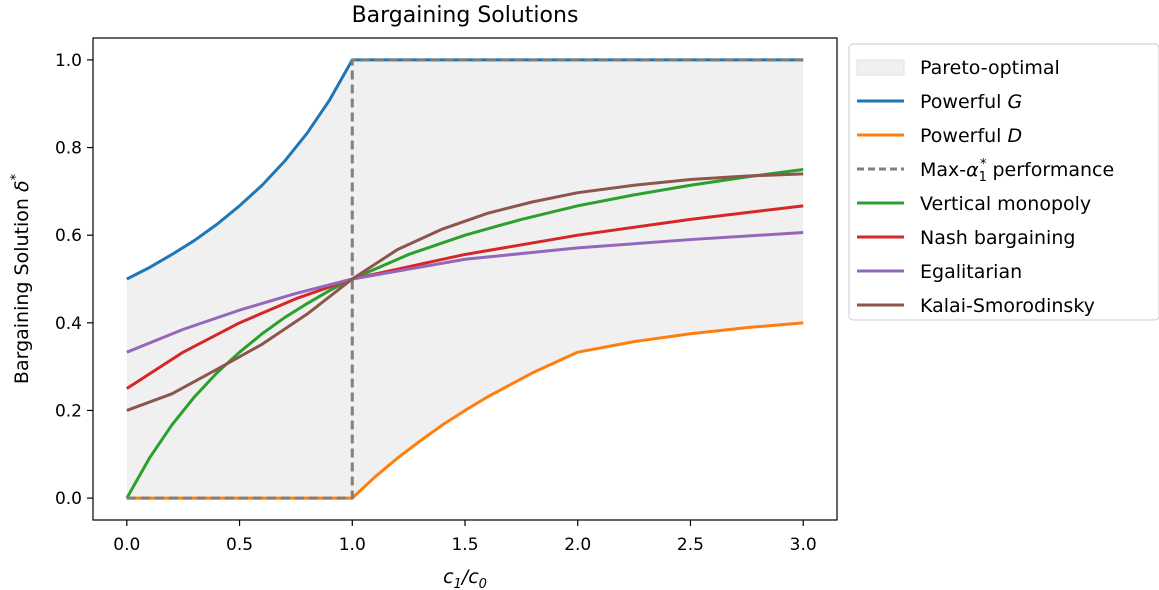 The image size is (1159, 590). Describe the element at coordinates (465, 578) in the screenshot. I see `x-axis-label: c1/c0` at that location.